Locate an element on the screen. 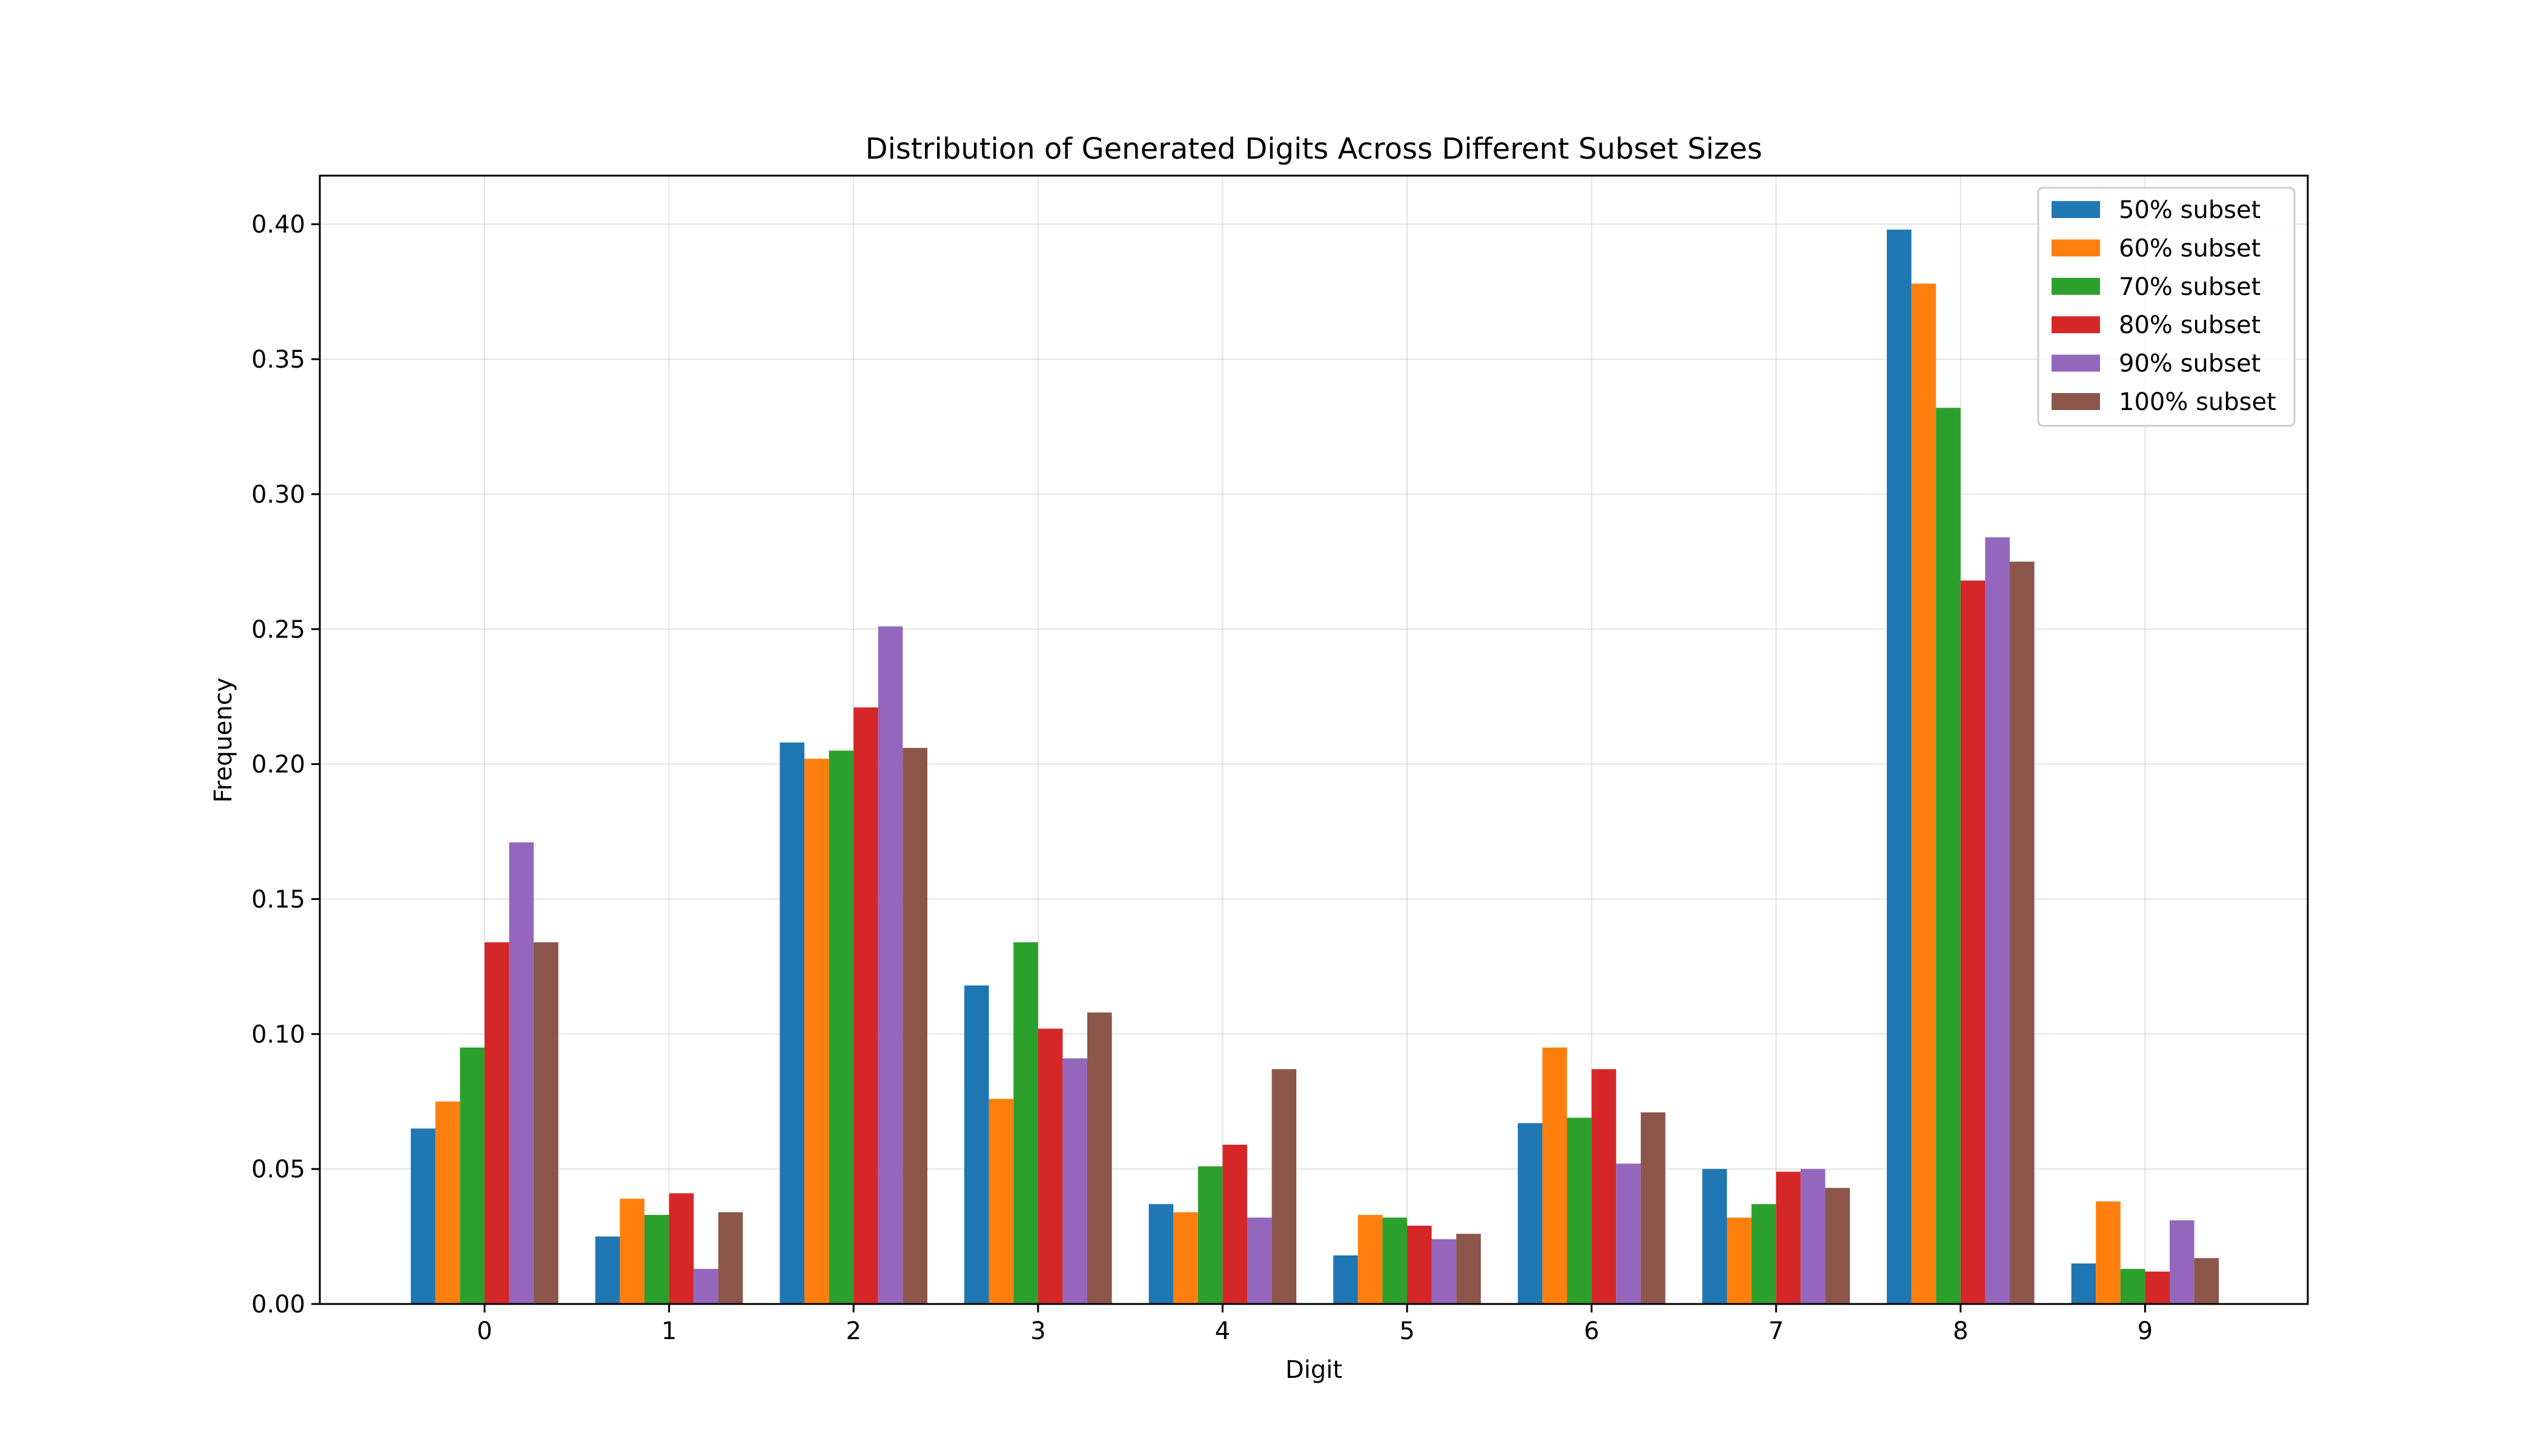 Image resolution: width=2544 pixels, height=1456 pixels. x-tick-label: 0 is located at coordinates (484, 1331).